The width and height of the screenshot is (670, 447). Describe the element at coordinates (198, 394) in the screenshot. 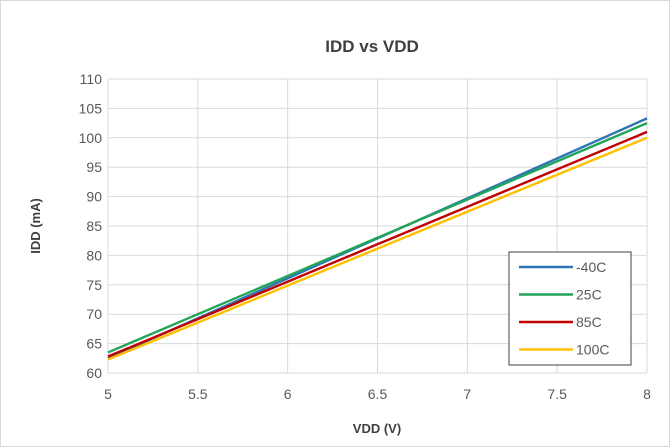

I see `x-tick-label: 5.5` at that location.